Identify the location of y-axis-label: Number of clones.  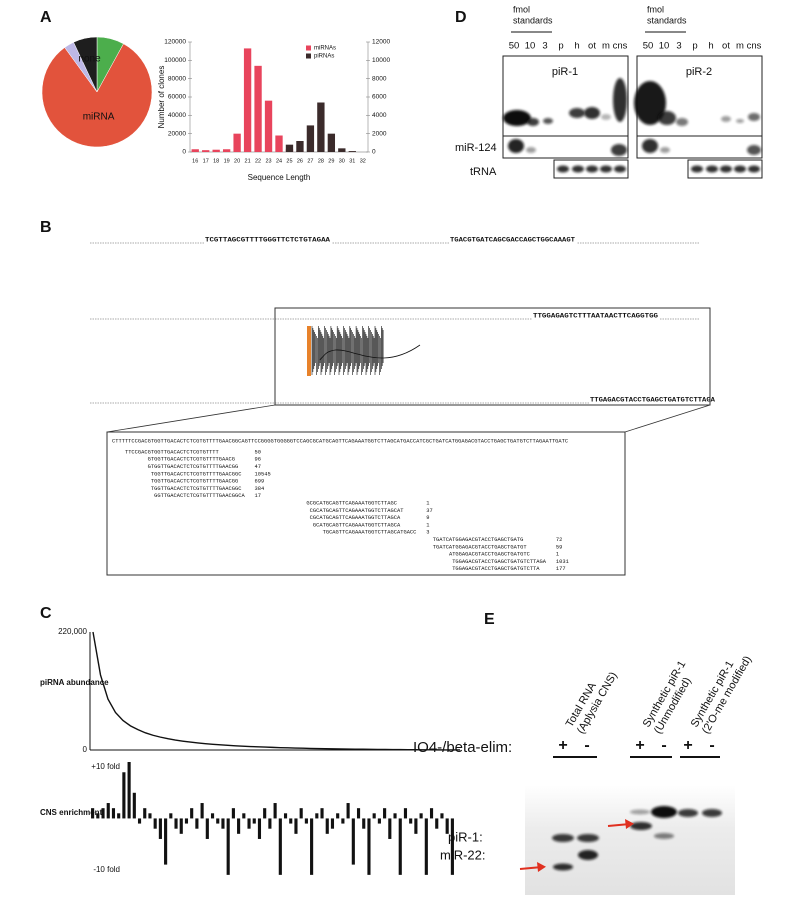
(161, 97).